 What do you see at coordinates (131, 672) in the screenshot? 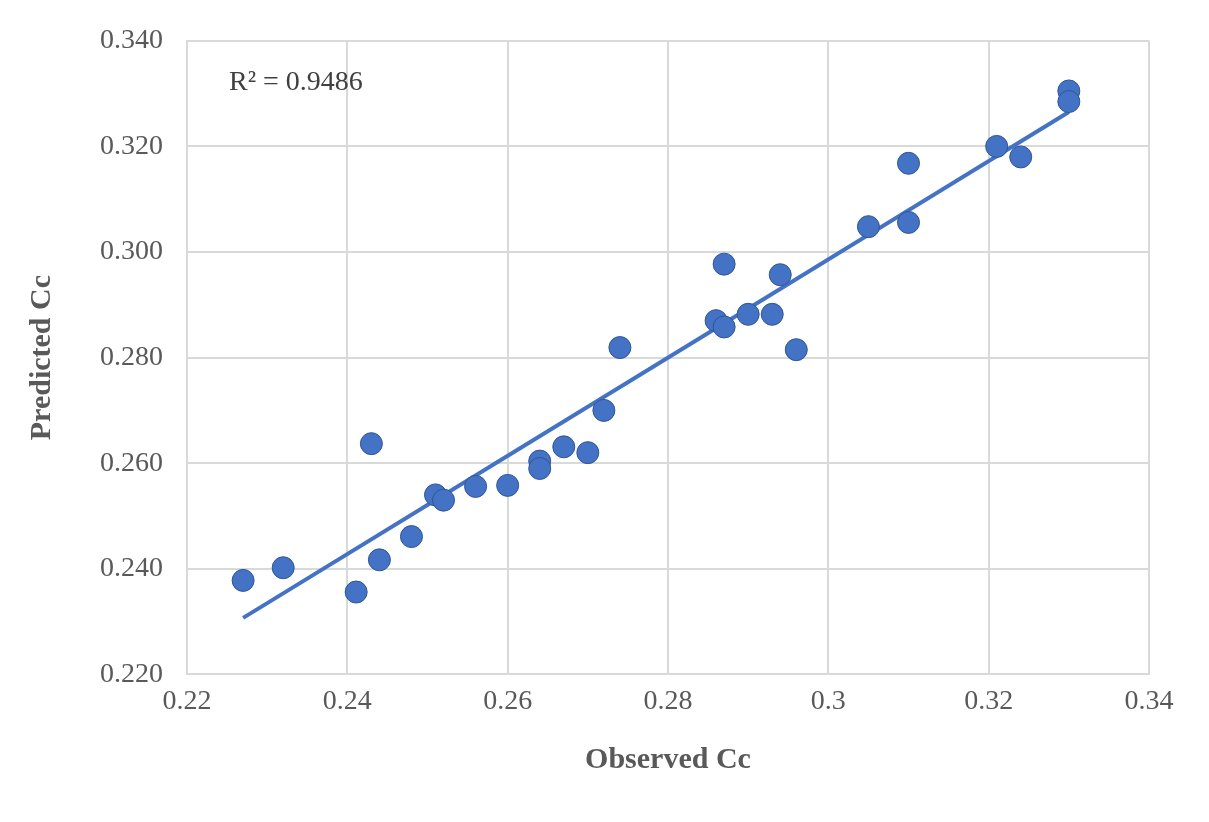
I see `y-tick-label: 0.220` at bounding box center [131, 672].